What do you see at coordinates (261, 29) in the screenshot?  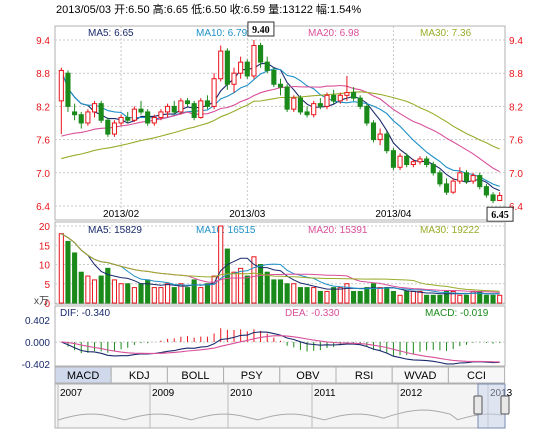 I see `high-label-box` at bounding box center [261, 29].